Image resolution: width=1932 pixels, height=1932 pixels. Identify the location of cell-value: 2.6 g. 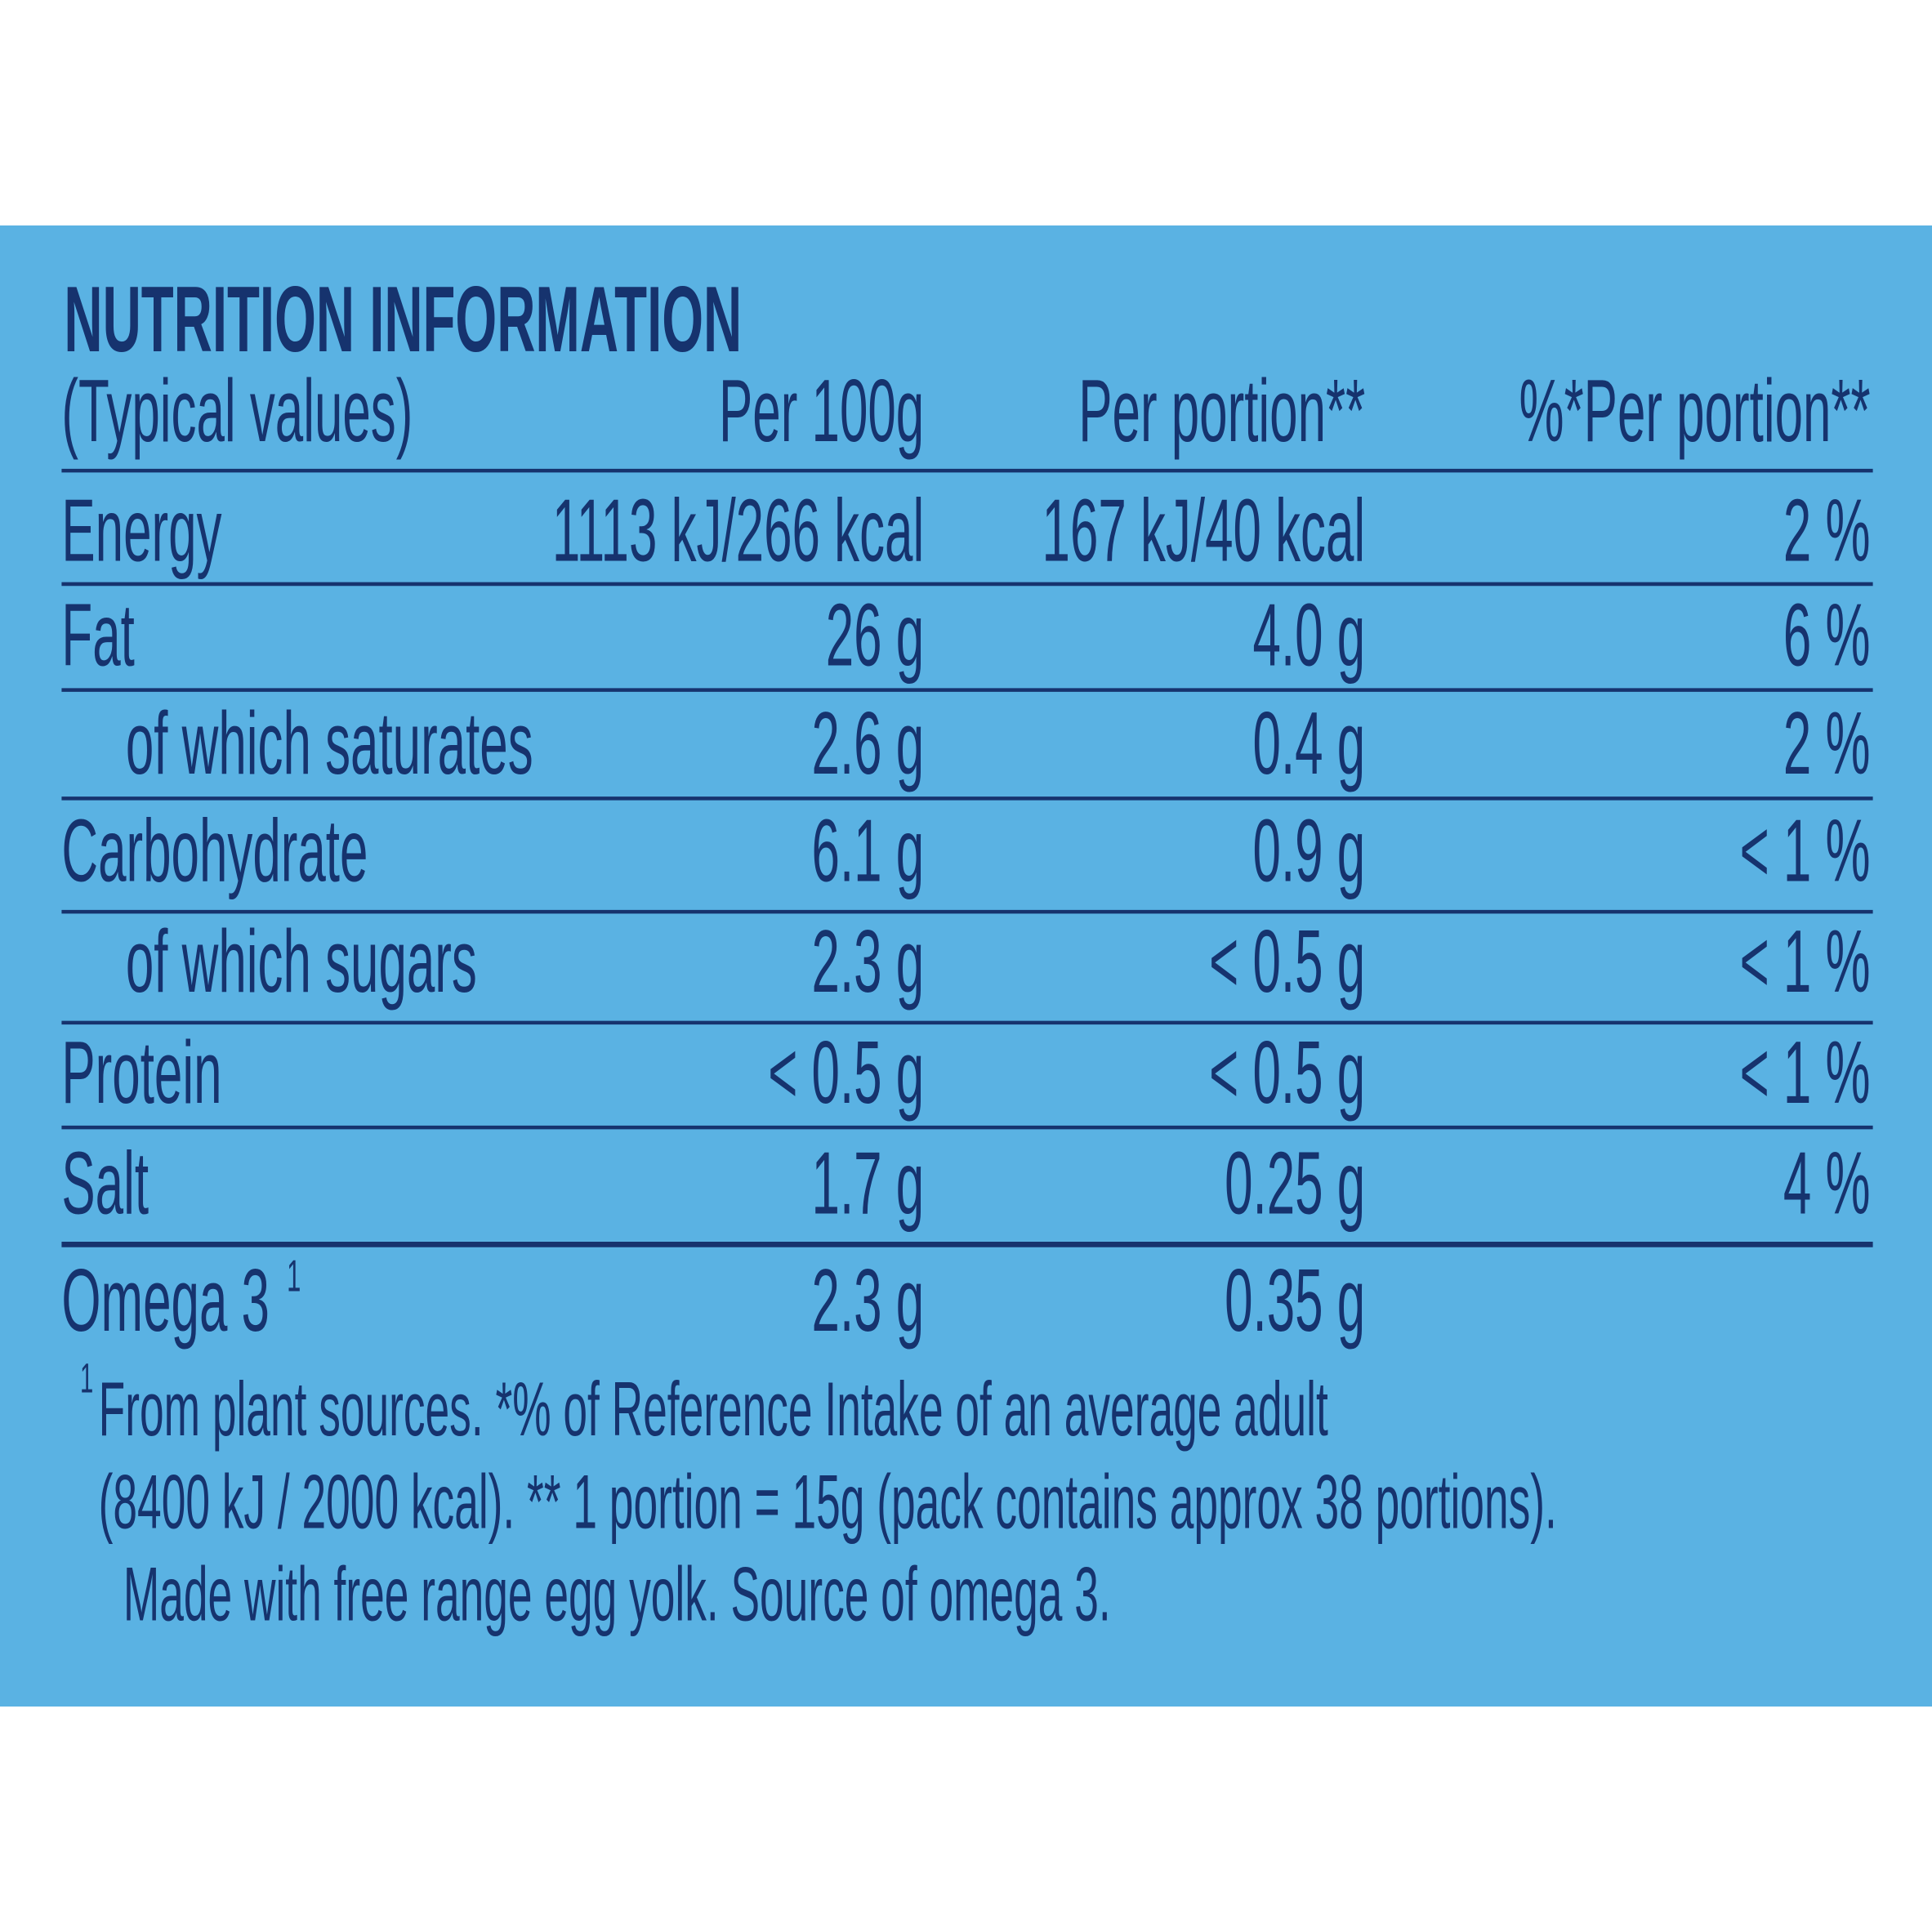
(868, 743).